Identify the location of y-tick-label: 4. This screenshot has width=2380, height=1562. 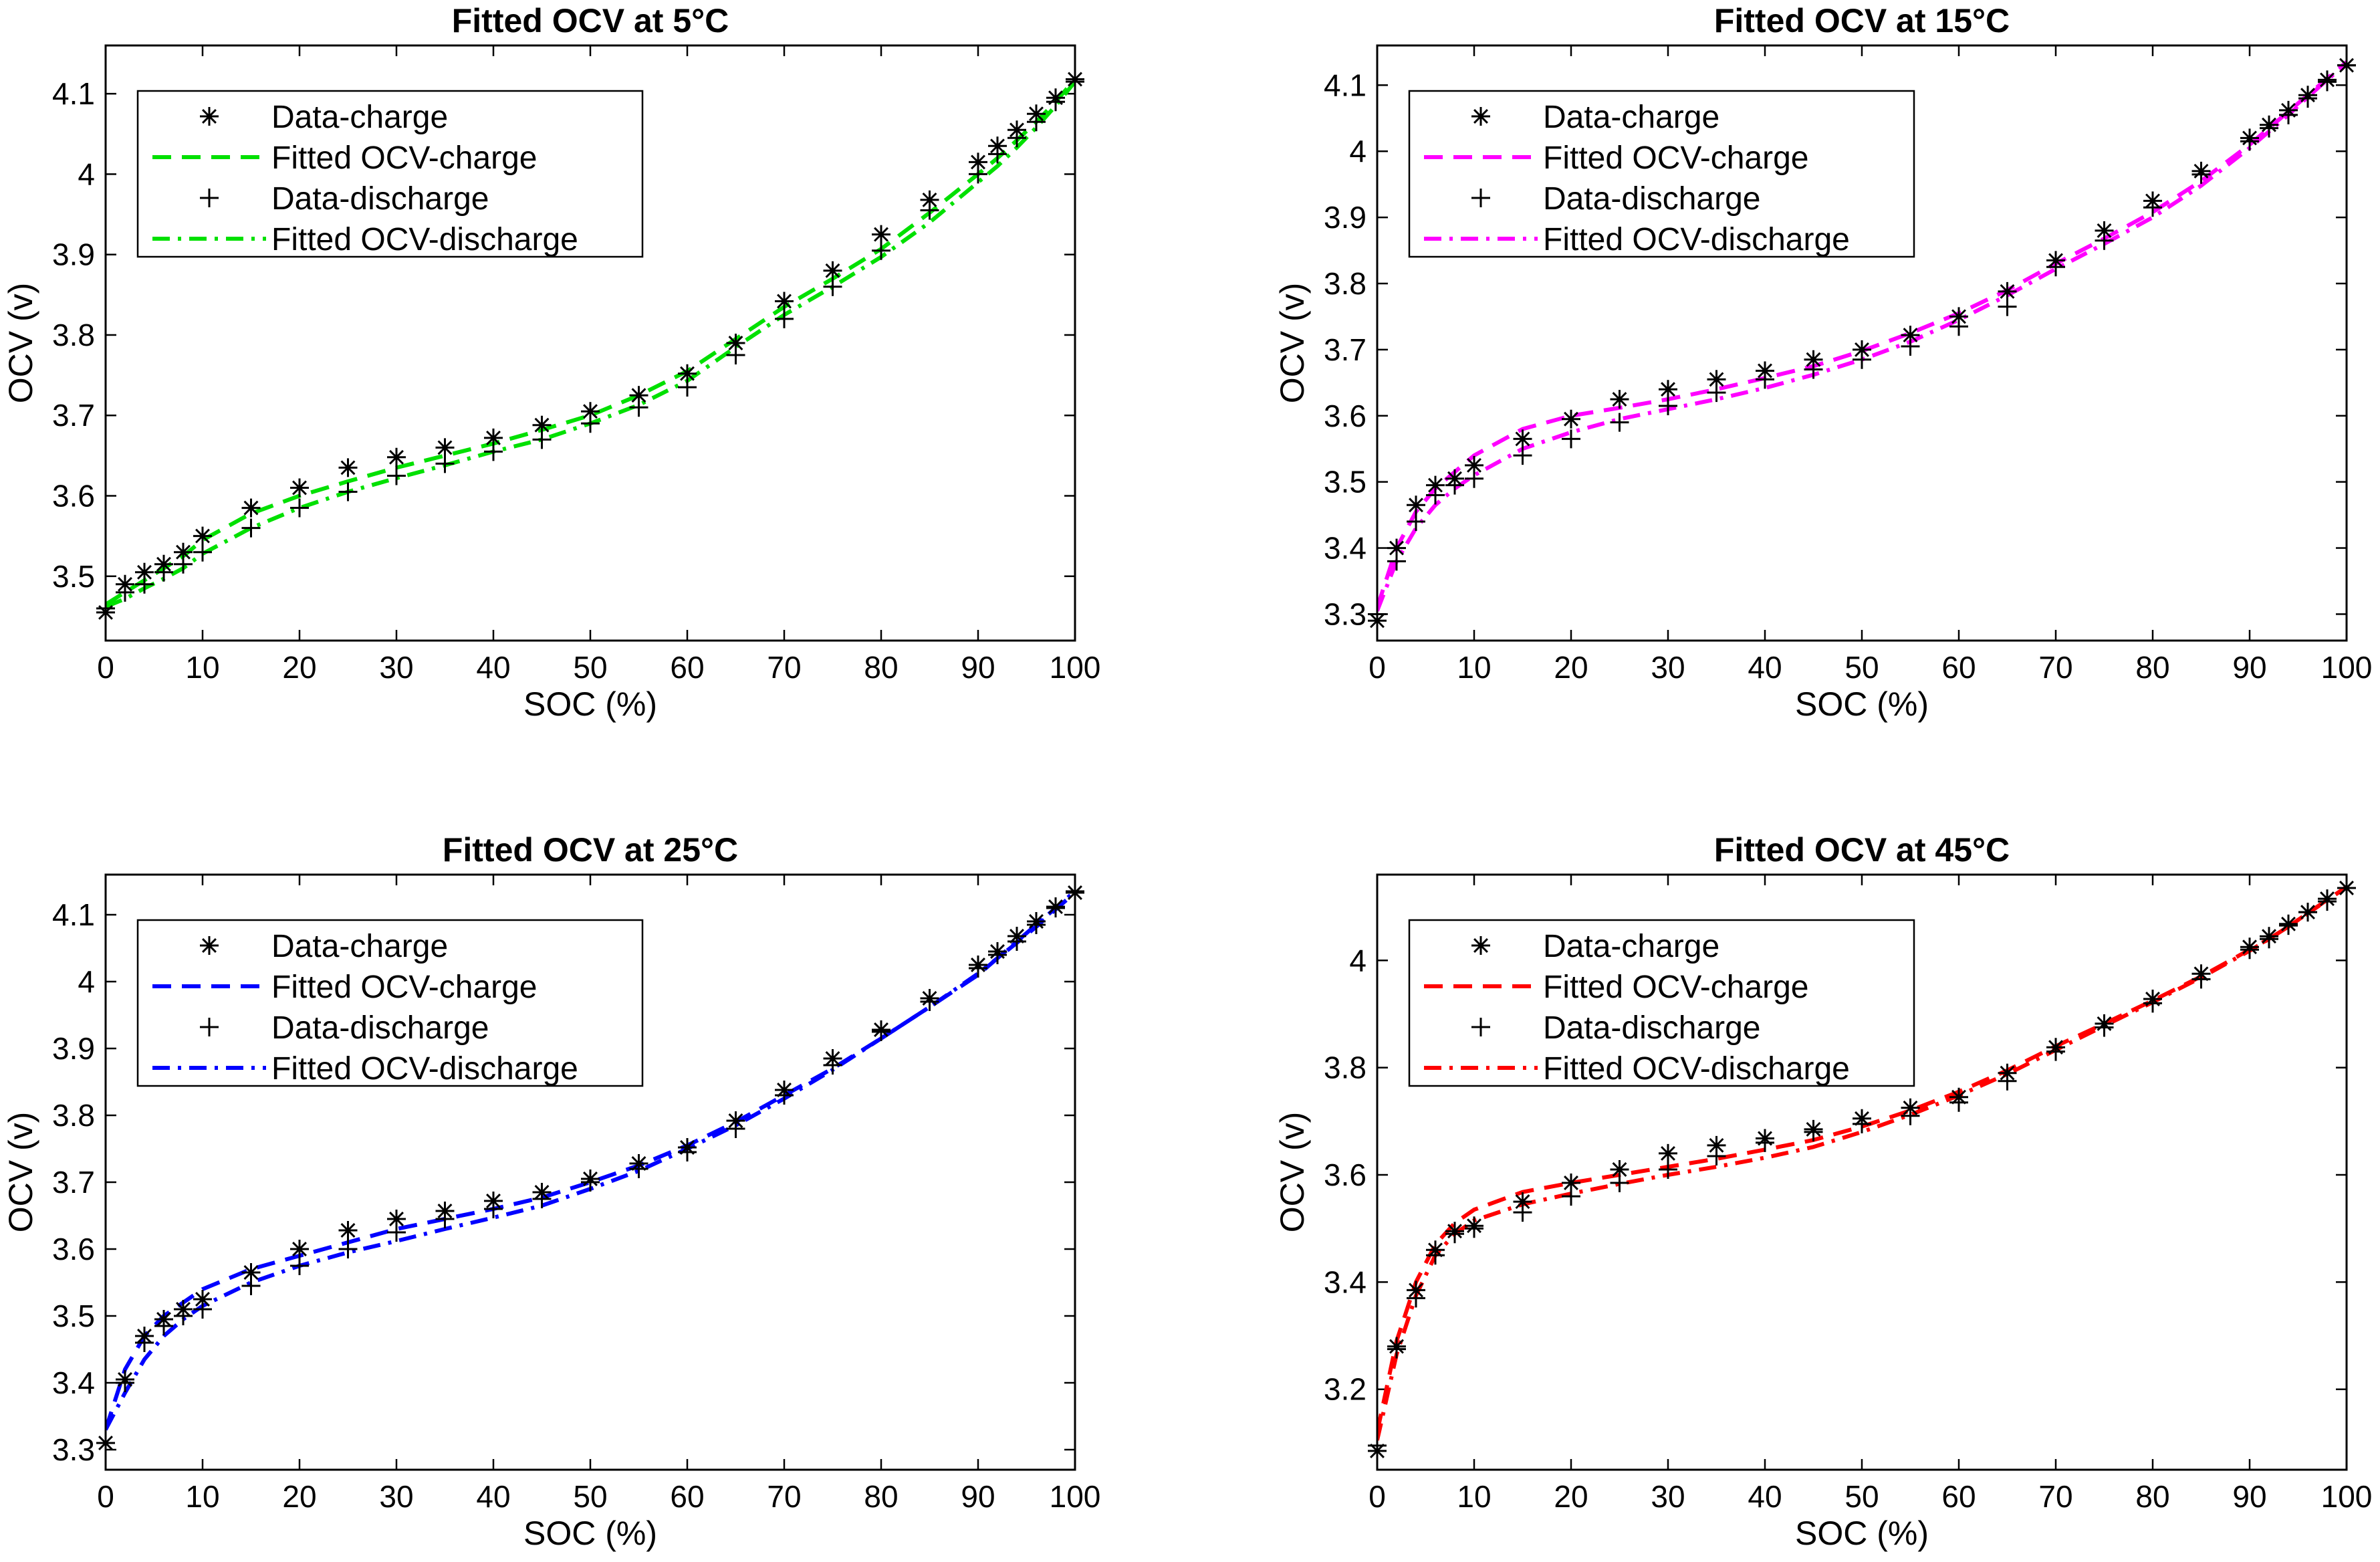
(86, 173).